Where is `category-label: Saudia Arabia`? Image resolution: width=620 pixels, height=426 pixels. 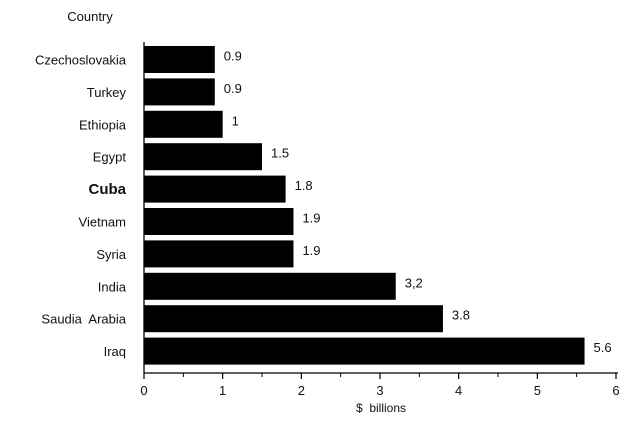
category-label: Saudia Arabia is located at coordinates (83, 319).